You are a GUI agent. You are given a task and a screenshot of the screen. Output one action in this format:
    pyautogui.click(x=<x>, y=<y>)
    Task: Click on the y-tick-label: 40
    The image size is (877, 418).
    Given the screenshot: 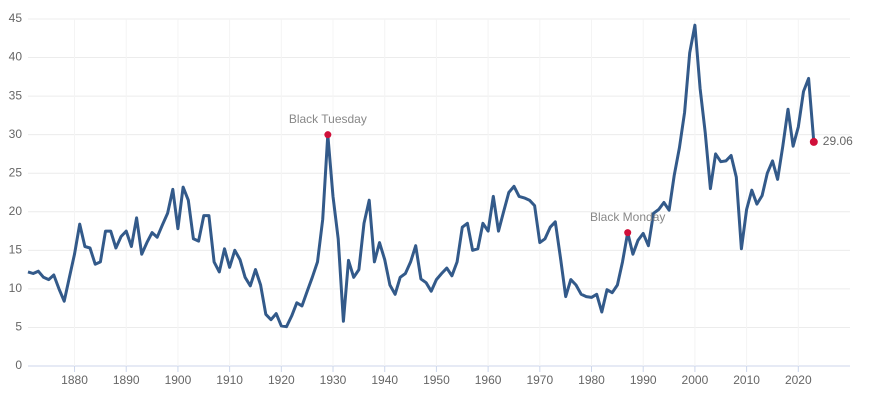 What is the action you would take?
    pyautogui.click(x=16, y=57)
    